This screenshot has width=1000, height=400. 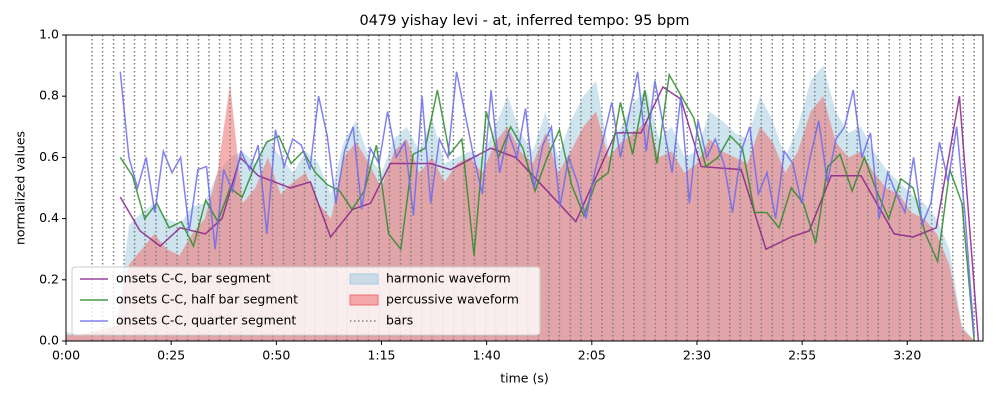 I want to click on x-tick-label: 2:05, so click(x=592, y=355).